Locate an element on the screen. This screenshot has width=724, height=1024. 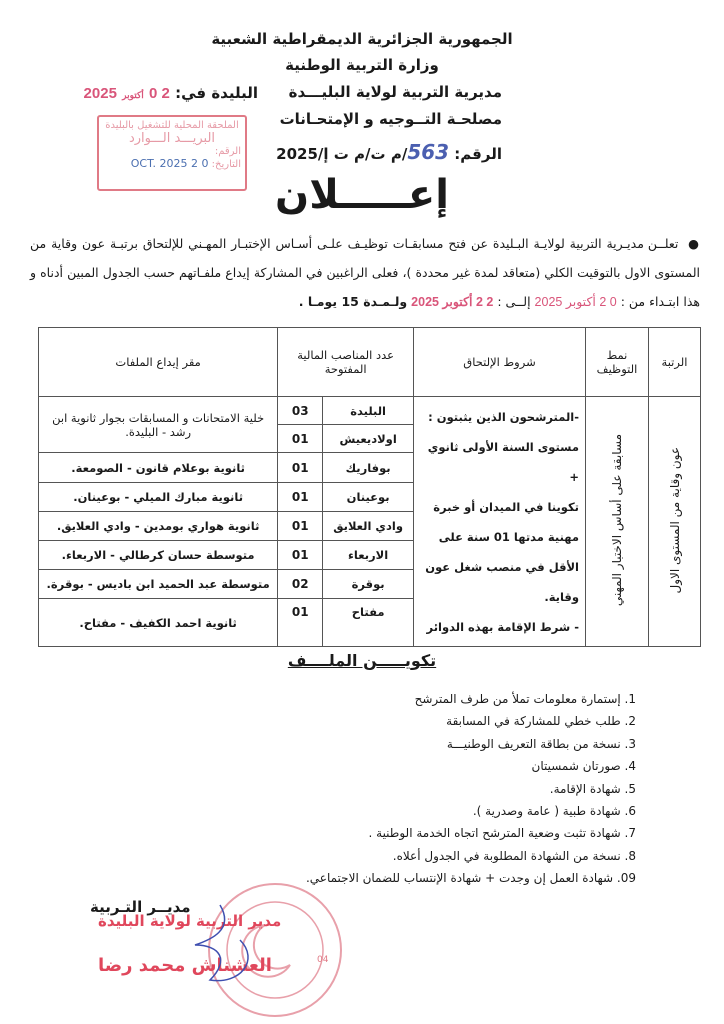
district-cell: اولاديعيش is located at coordinates (368, 438).